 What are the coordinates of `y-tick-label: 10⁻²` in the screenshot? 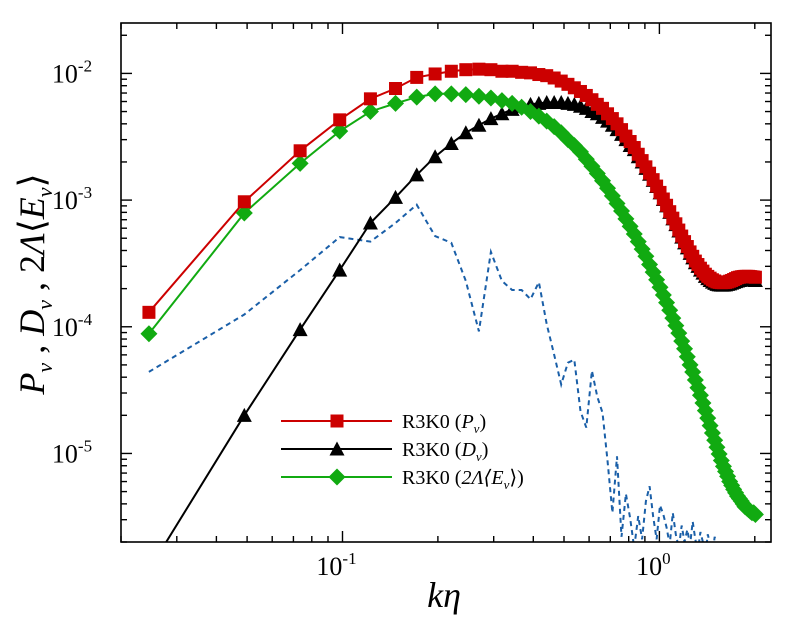 It's located at (72, 72).